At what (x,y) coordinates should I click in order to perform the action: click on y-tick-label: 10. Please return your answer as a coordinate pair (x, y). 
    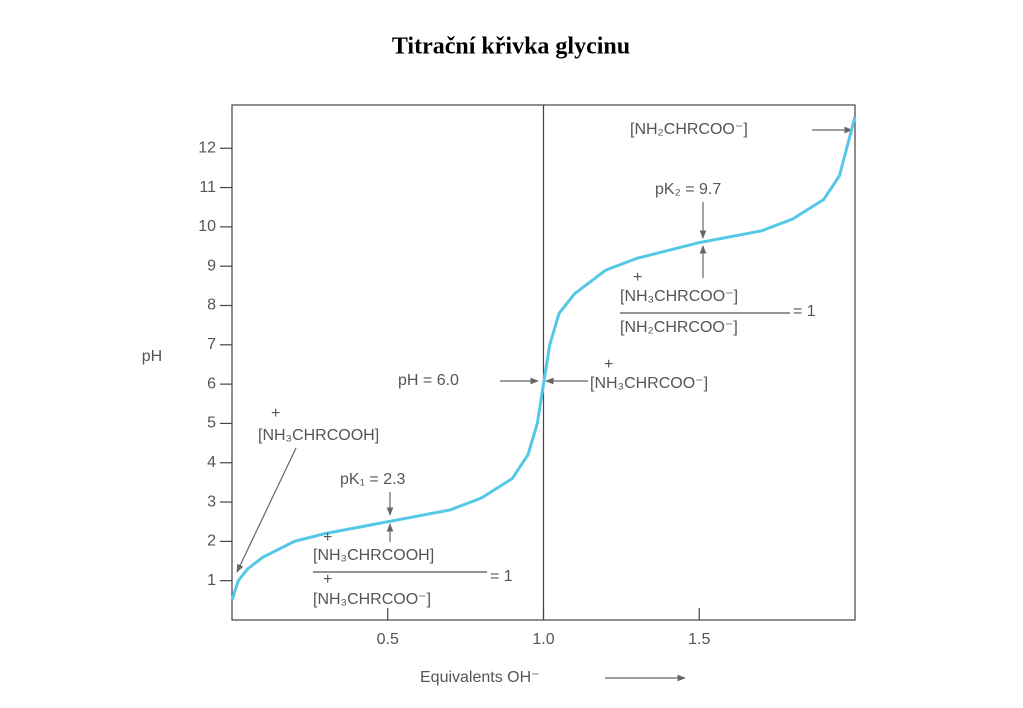
    Looking at the image, I should click on (207, 226).